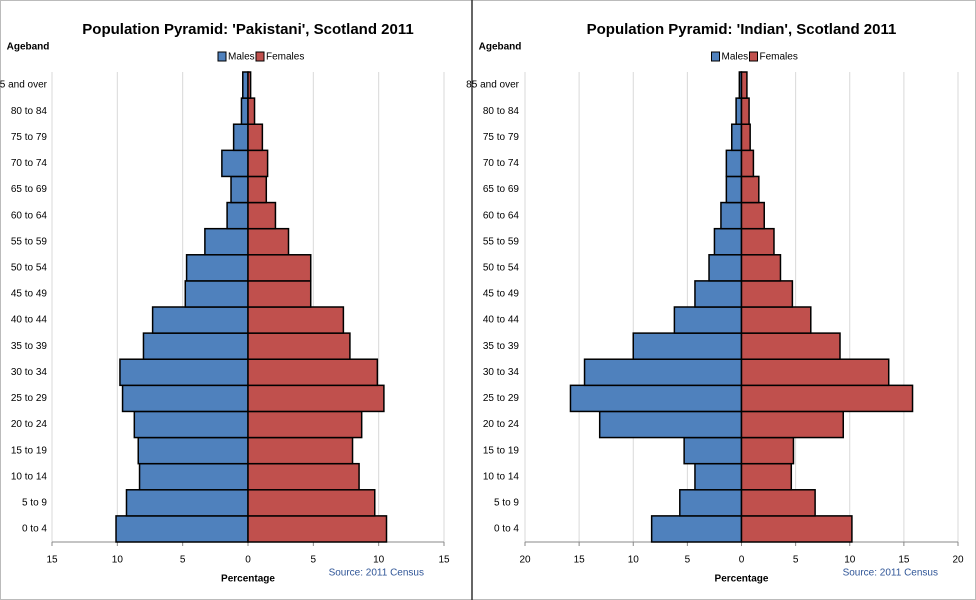 This screenshot has width=976, height=600. Describe the element at coordinates (492, 85) in the screenshot. I see `y-tick-label: 85 and over` at that location.